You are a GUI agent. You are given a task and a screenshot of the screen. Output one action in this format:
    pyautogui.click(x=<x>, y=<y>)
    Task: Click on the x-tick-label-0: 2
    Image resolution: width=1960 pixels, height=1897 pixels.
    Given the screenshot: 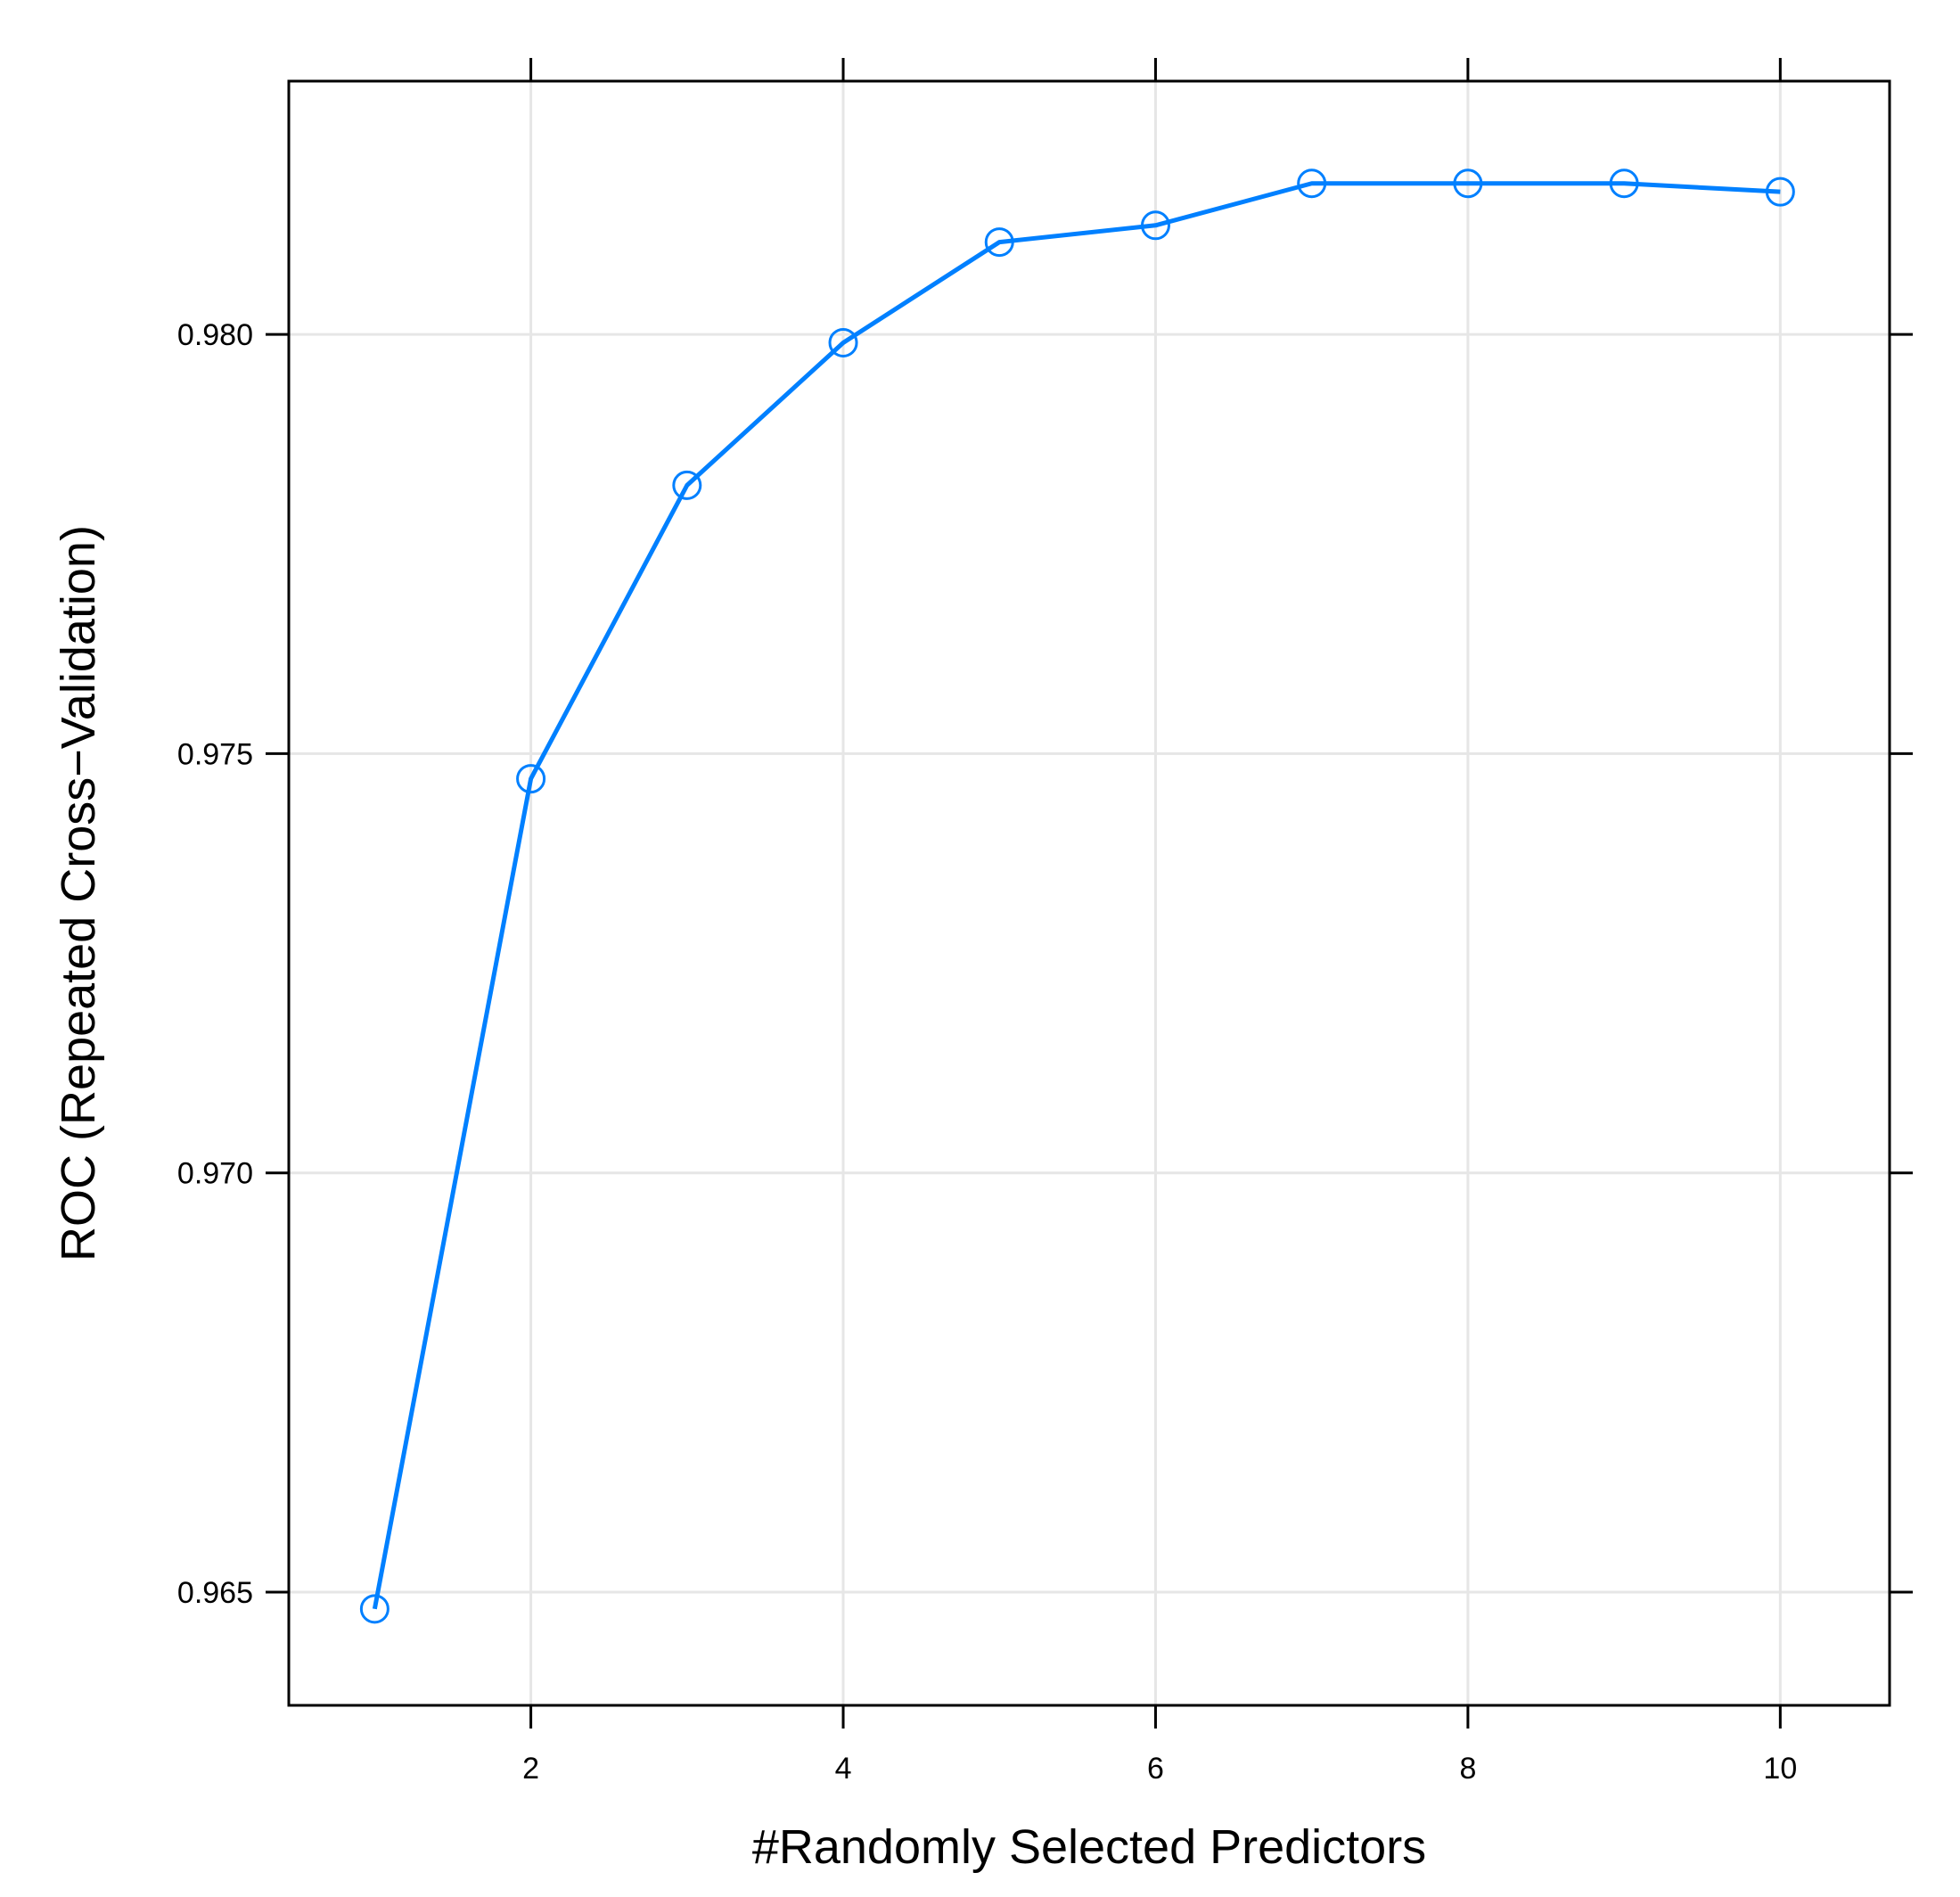 What is the action you would take?
    pyautogui.click(x=530, y=1769)
    